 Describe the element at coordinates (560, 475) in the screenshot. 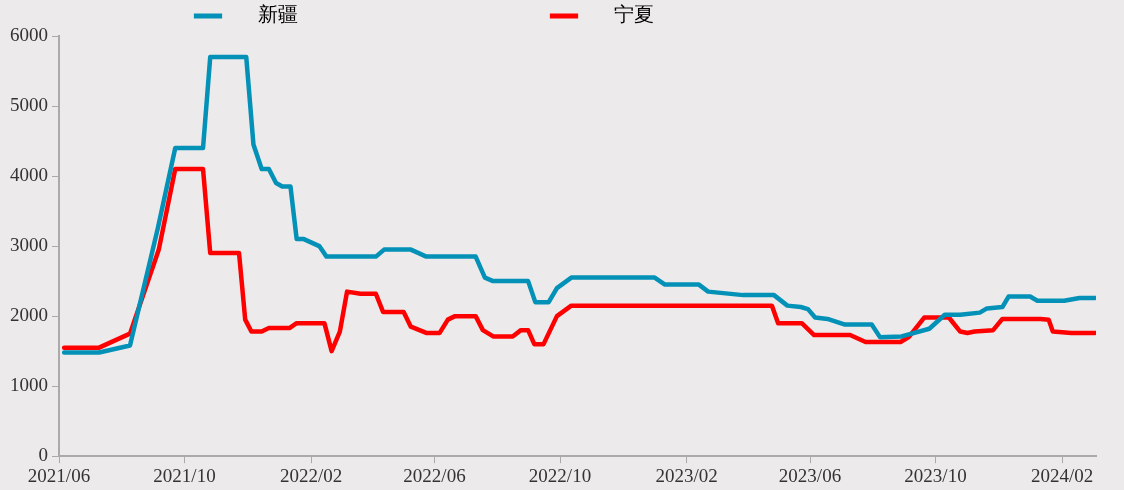

I see `x-tick-label: 2022/10` at that location.